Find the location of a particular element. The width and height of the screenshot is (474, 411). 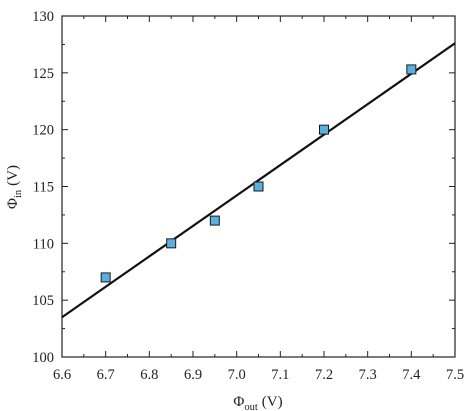

x-tick-label: 7.0 is located at coordinates (237, 375).